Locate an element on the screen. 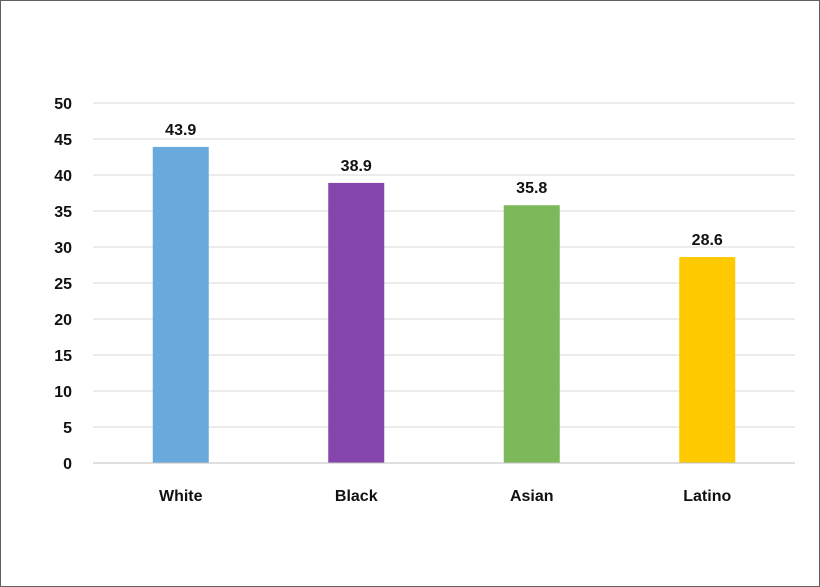  y-tick-label: 50 is located at coordinates (63, 104).